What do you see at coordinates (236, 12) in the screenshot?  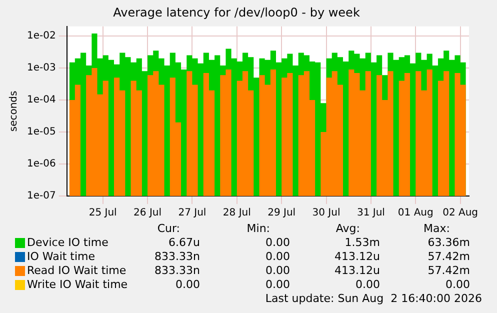 I see `chart-title: Average latency for /dev/loop0 - by week` at bounding box center [236, 12].